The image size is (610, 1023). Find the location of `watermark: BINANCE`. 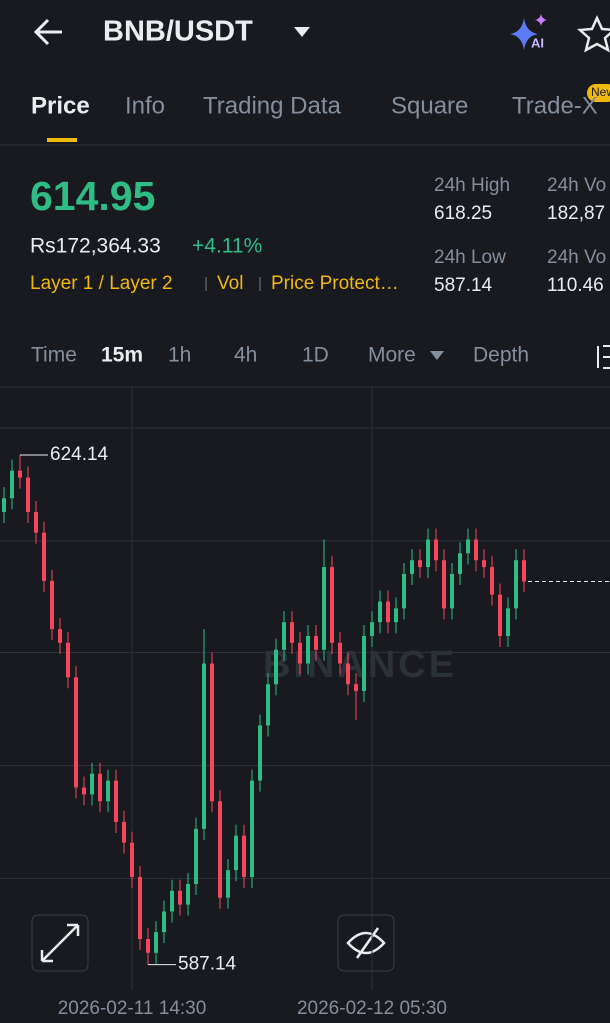

watermark: BINANCE is located at coordinates (360, 665).